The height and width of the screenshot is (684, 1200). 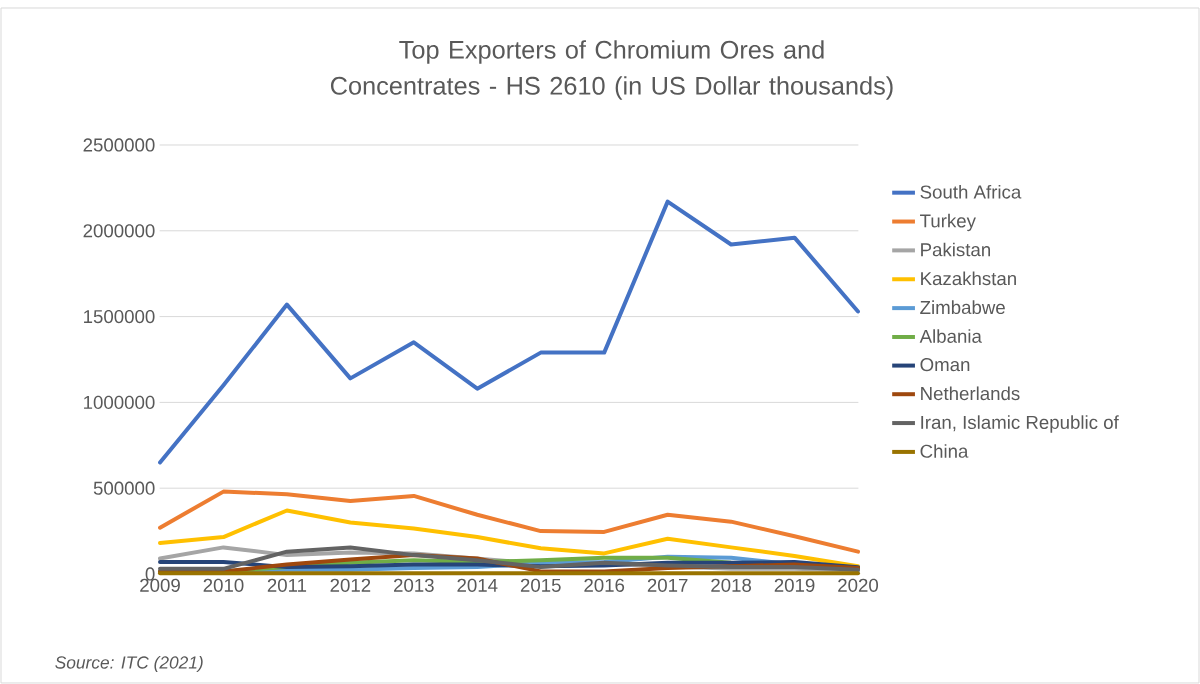 What do you see at coordinates (119, 145) in the screenshot?
I see `y-tick-label: 2500000` at bounding box center [119, 145].